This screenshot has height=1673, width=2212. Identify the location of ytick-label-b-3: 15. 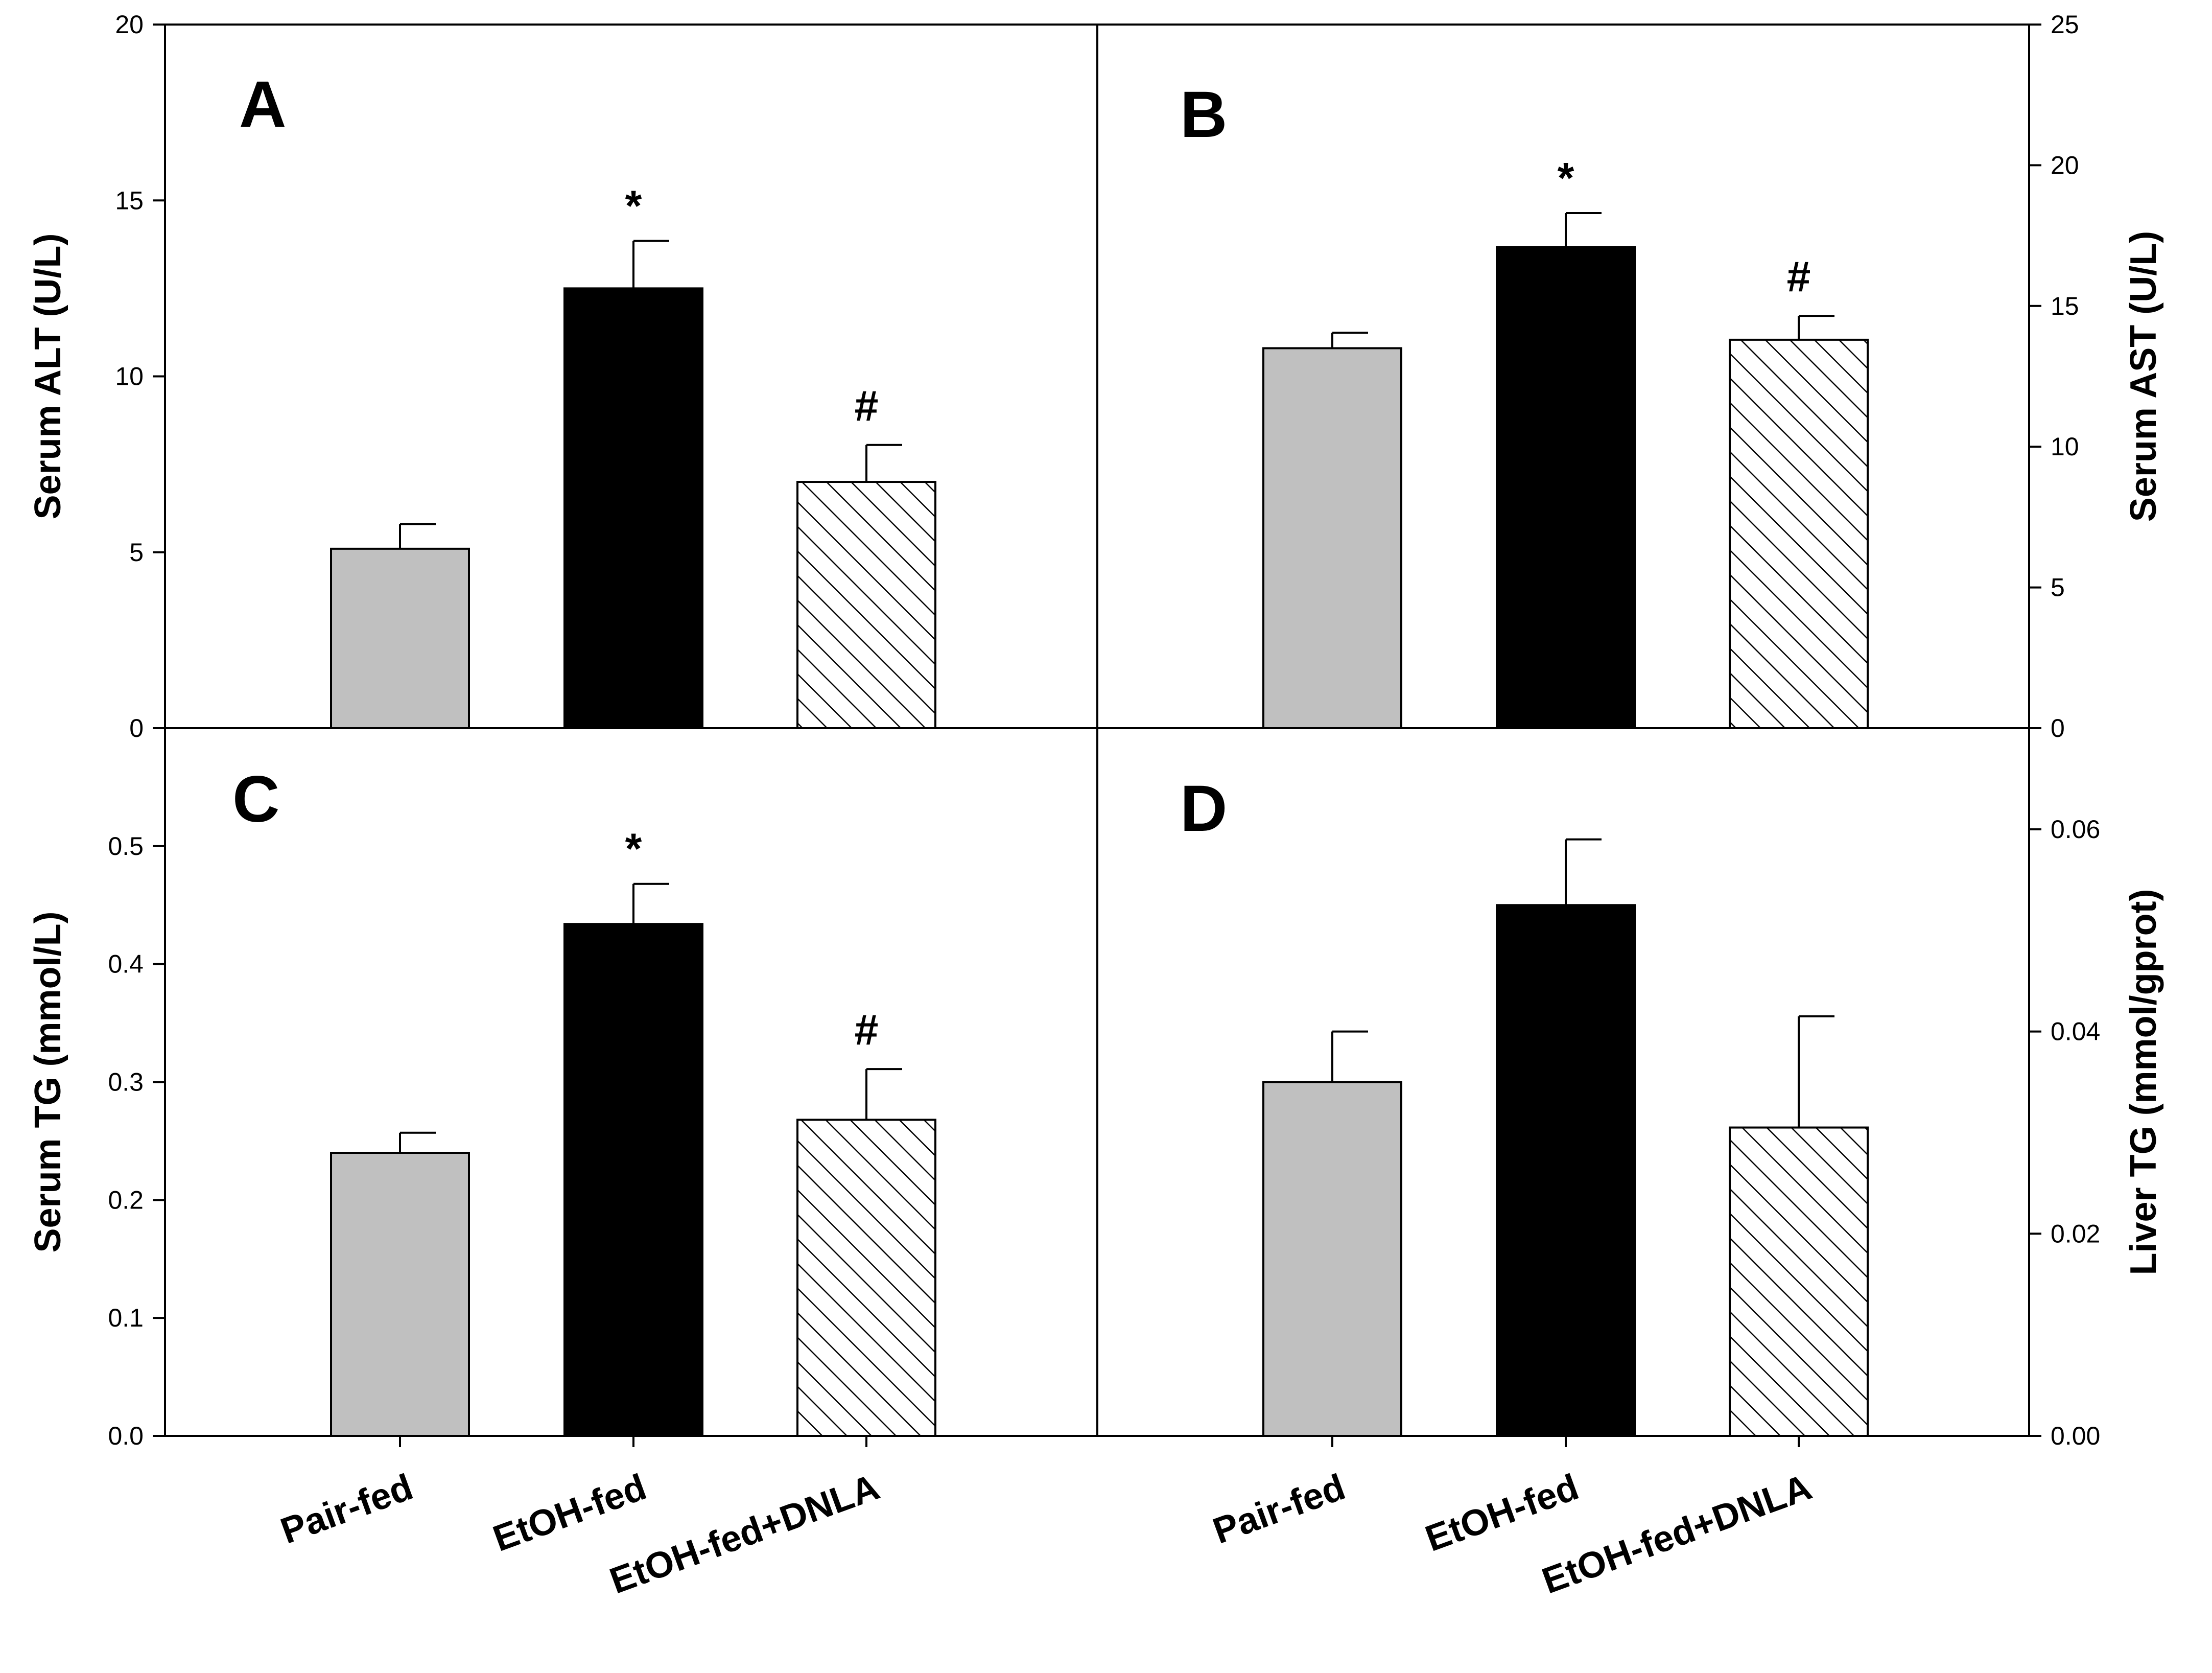
(2065, 306).